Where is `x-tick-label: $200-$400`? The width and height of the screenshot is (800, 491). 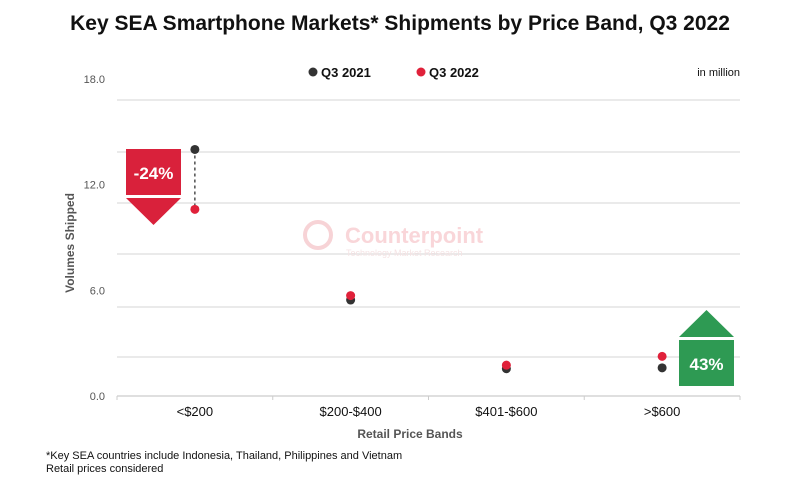
x-tick-label: $200-$400 is located at coordinates (351, 411).